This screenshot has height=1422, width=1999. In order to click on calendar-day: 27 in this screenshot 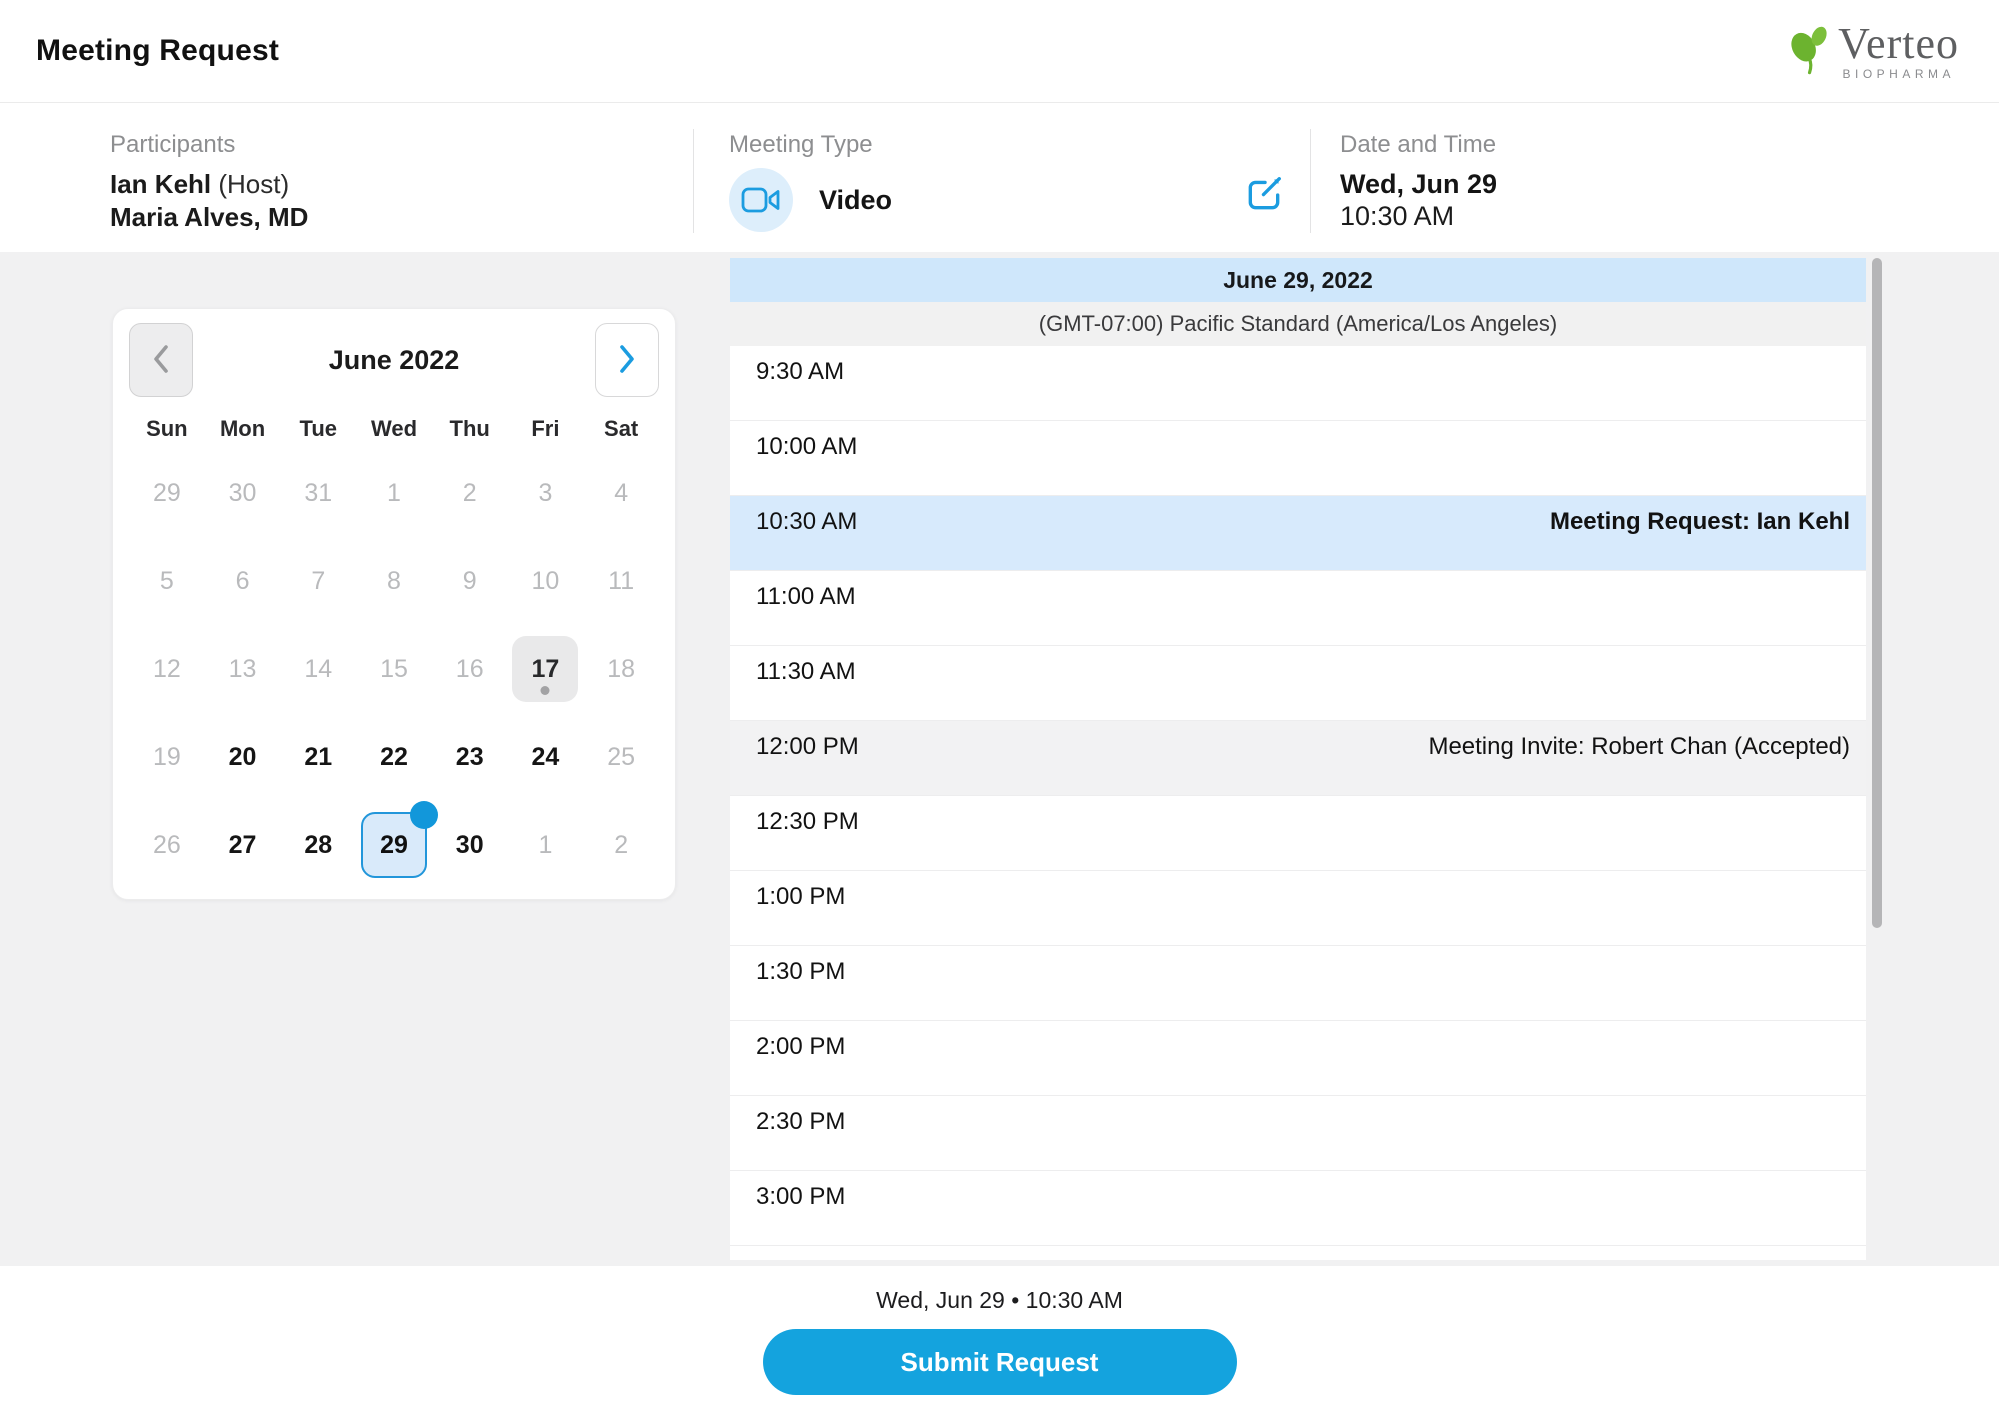, I will do `click(243, 845)`.